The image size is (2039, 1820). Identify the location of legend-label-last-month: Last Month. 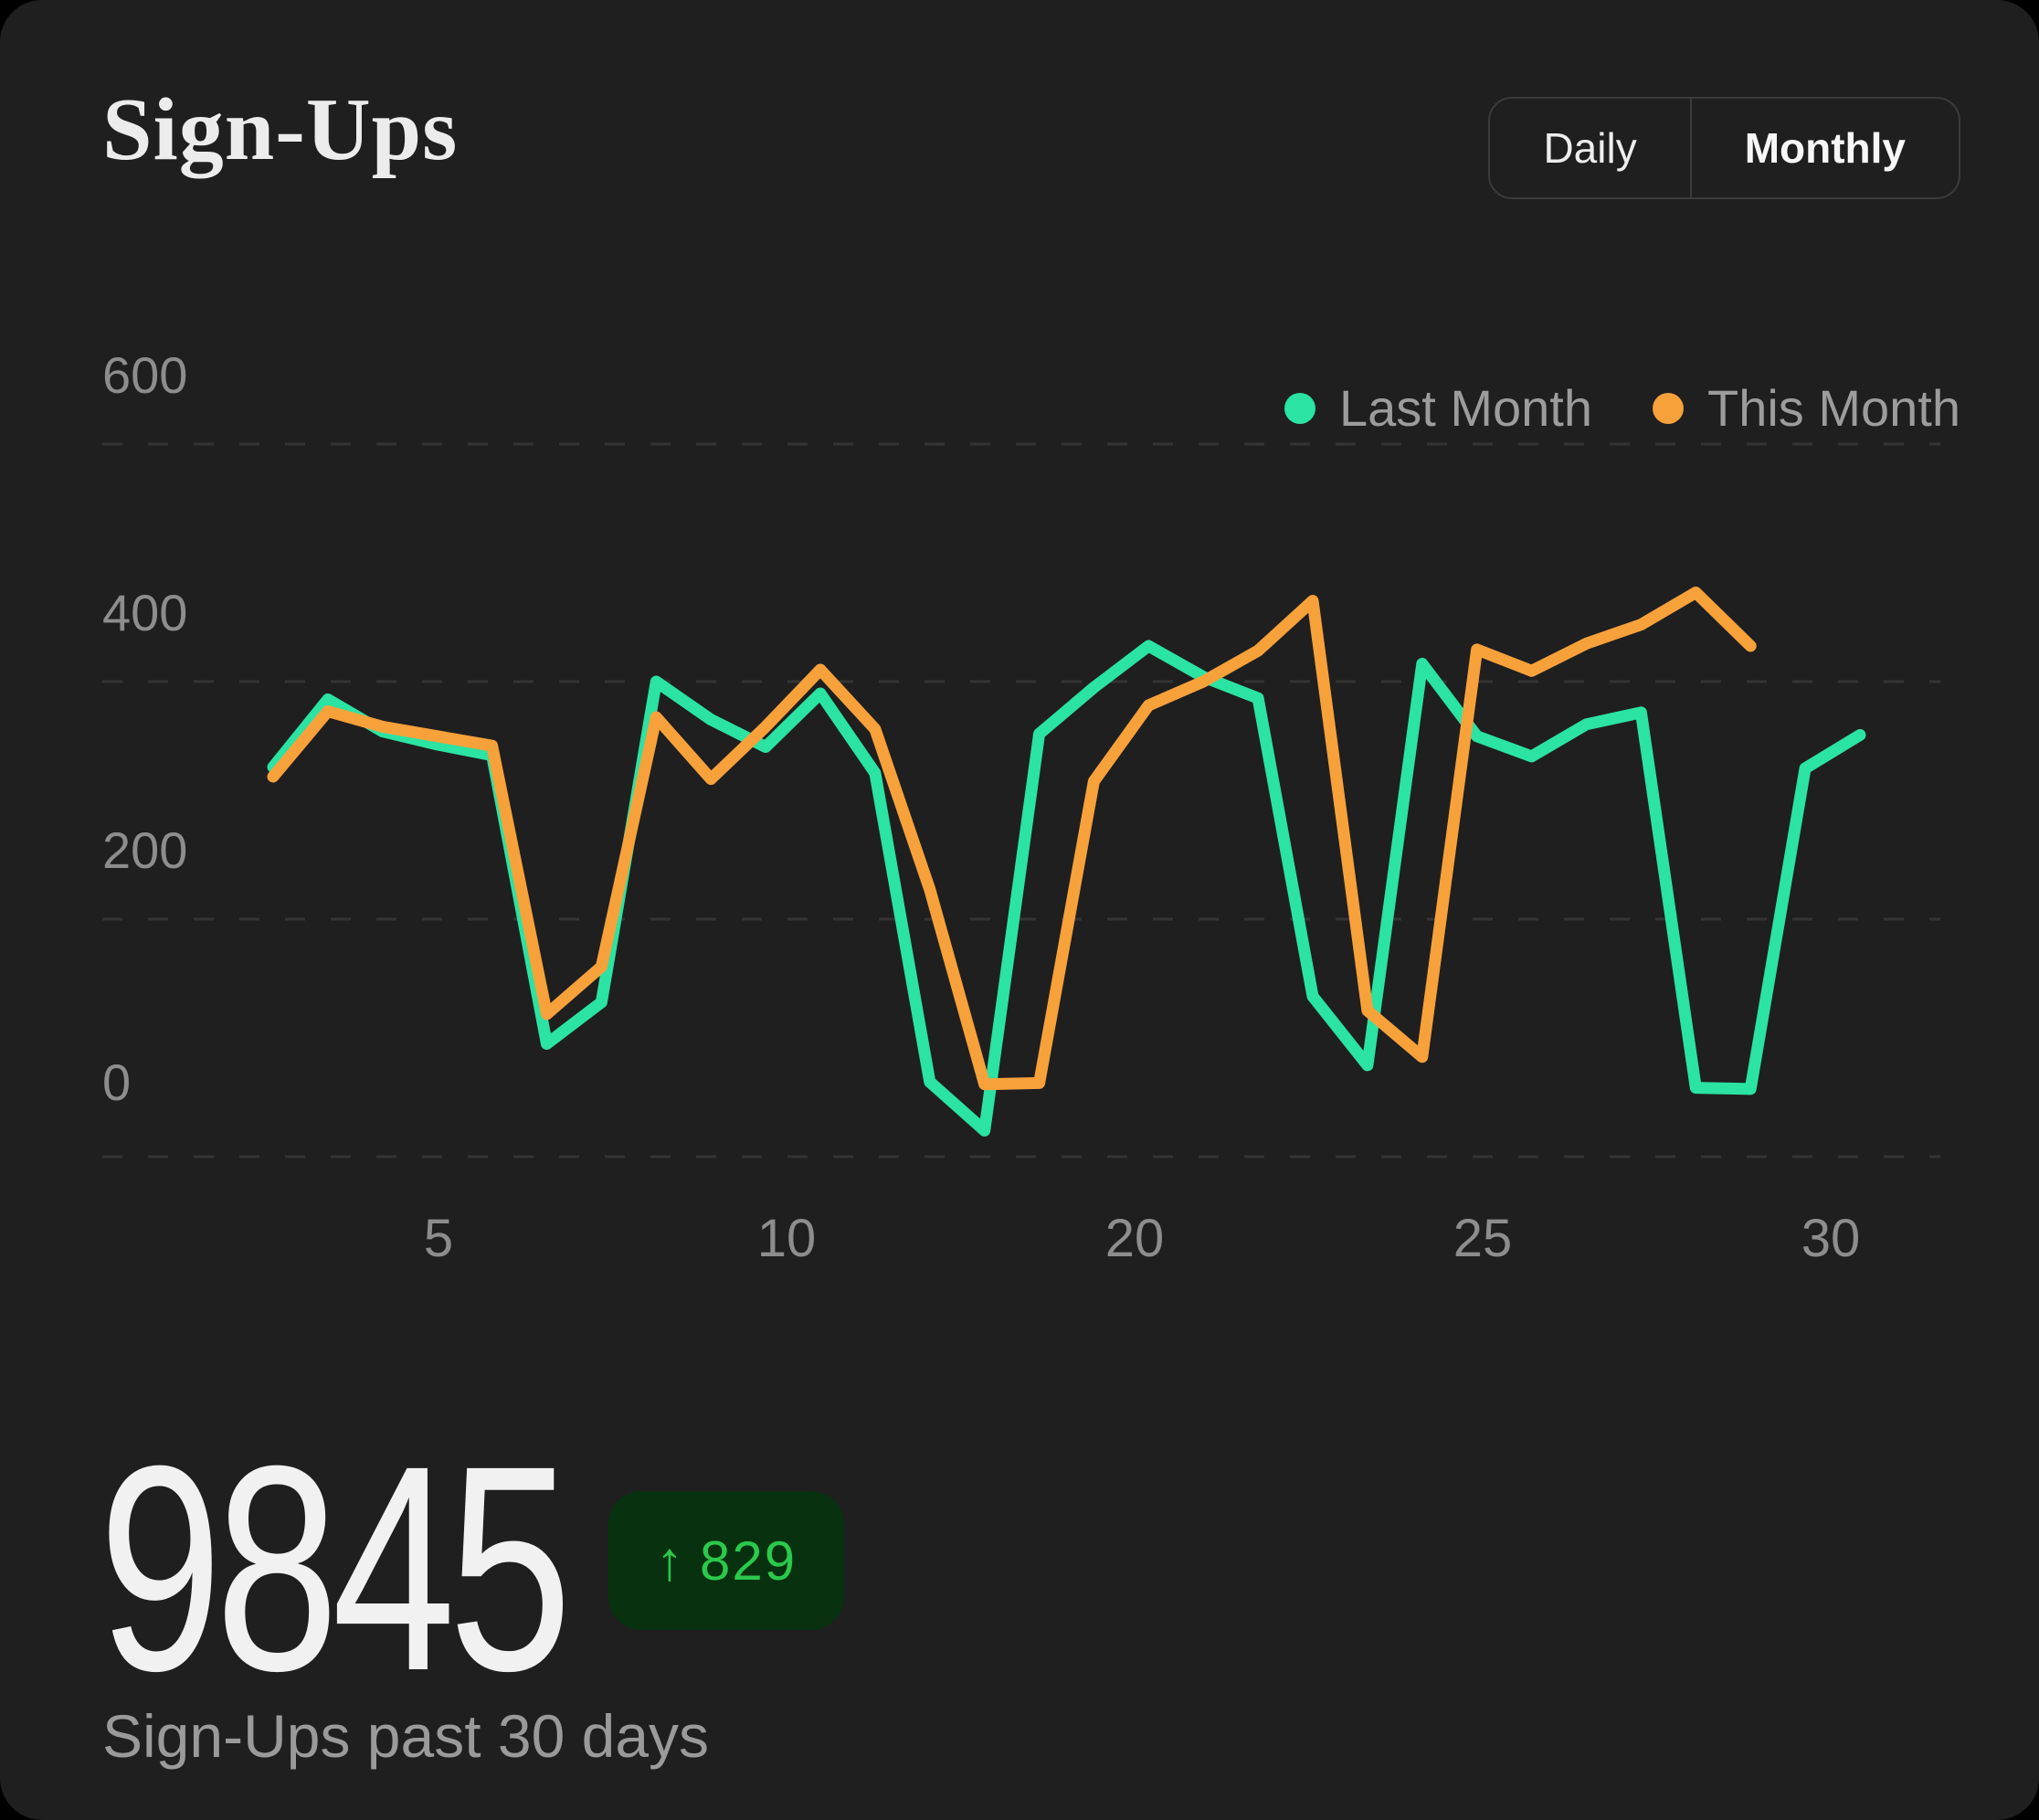
(1465, 408).